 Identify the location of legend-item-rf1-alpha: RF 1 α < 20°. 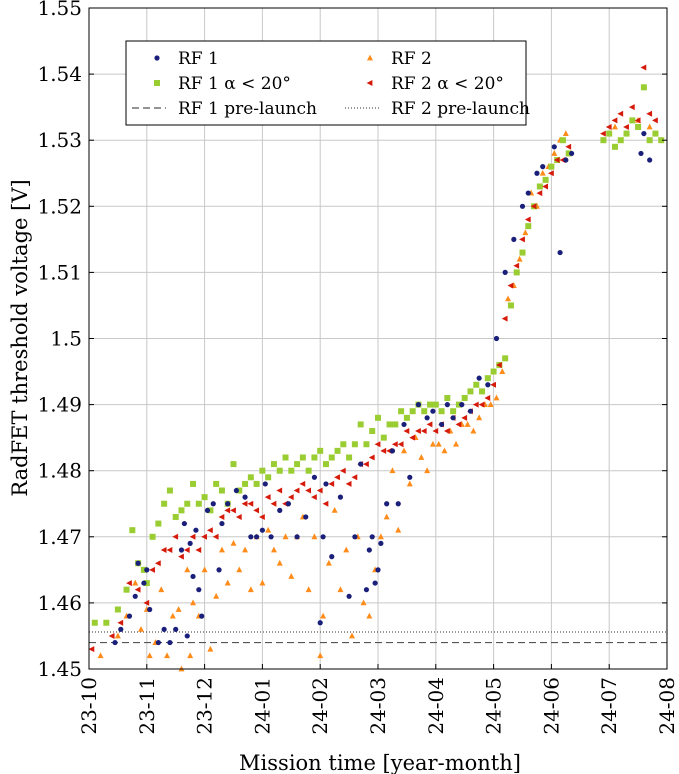
(222, 84).